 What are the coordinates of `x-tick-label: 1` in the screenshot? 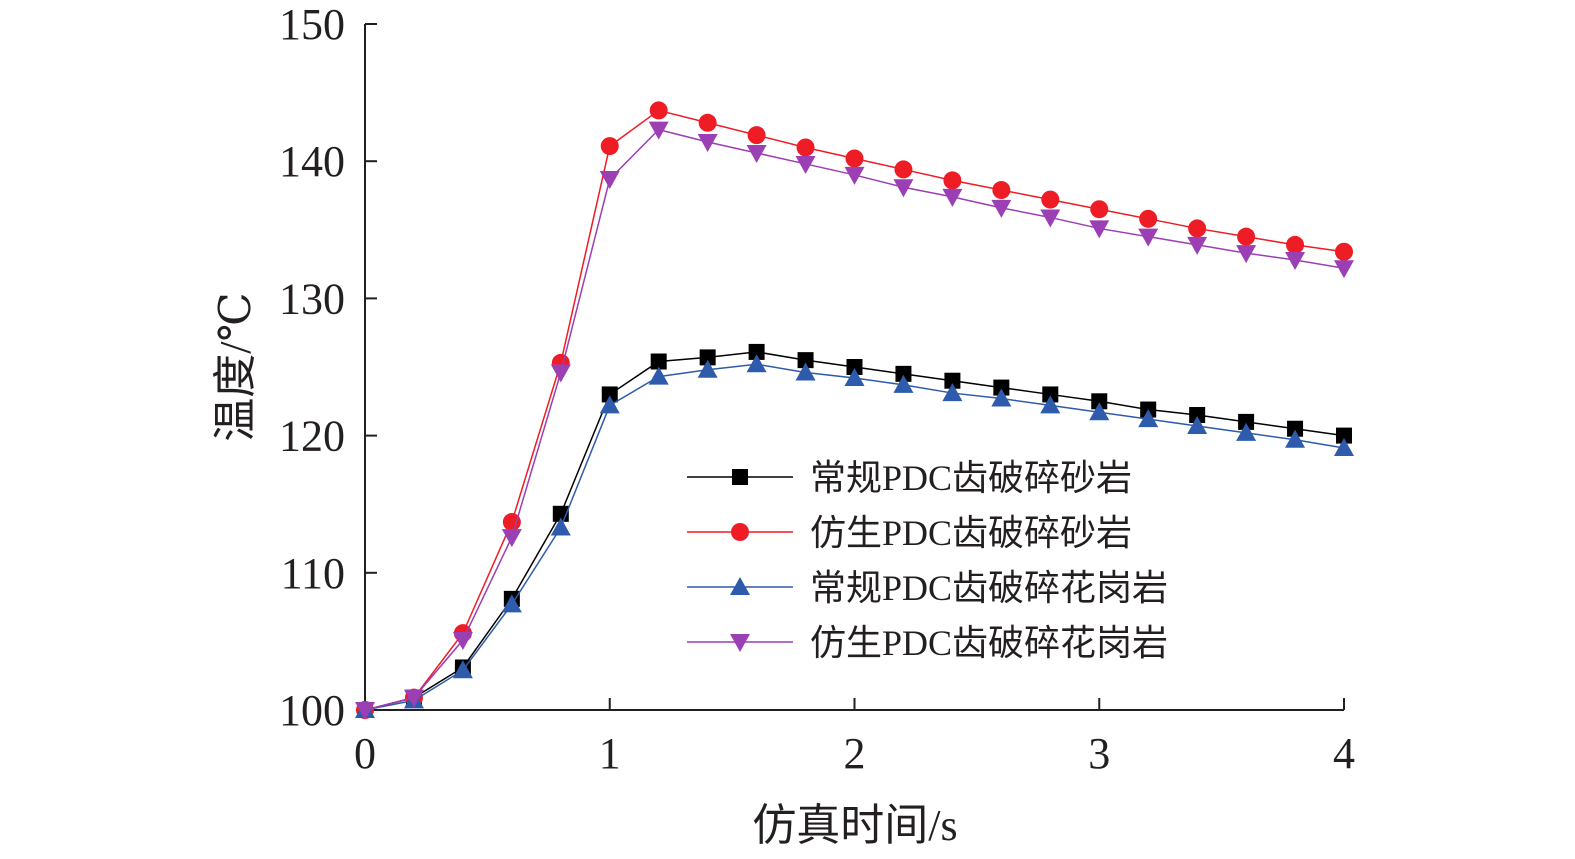 It's located at (610, 753).